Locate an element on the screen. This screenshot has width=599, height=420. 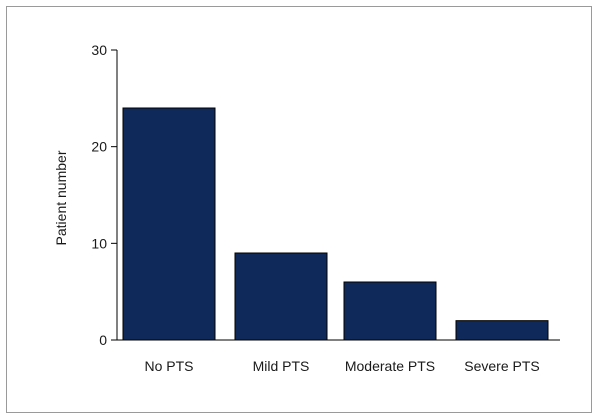
x-tick-label: No PTS is located at coordinates (168, 366).